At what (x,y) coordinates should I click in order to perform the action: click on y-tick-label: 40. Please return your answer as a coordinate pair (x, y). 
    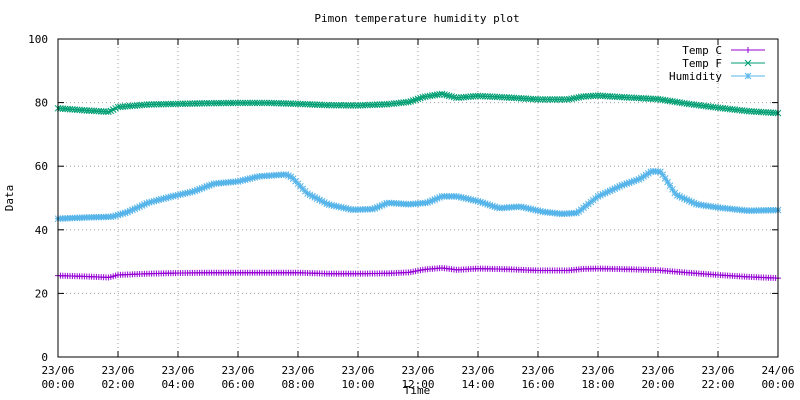
    Looking at the image, I should click on (41, 230).